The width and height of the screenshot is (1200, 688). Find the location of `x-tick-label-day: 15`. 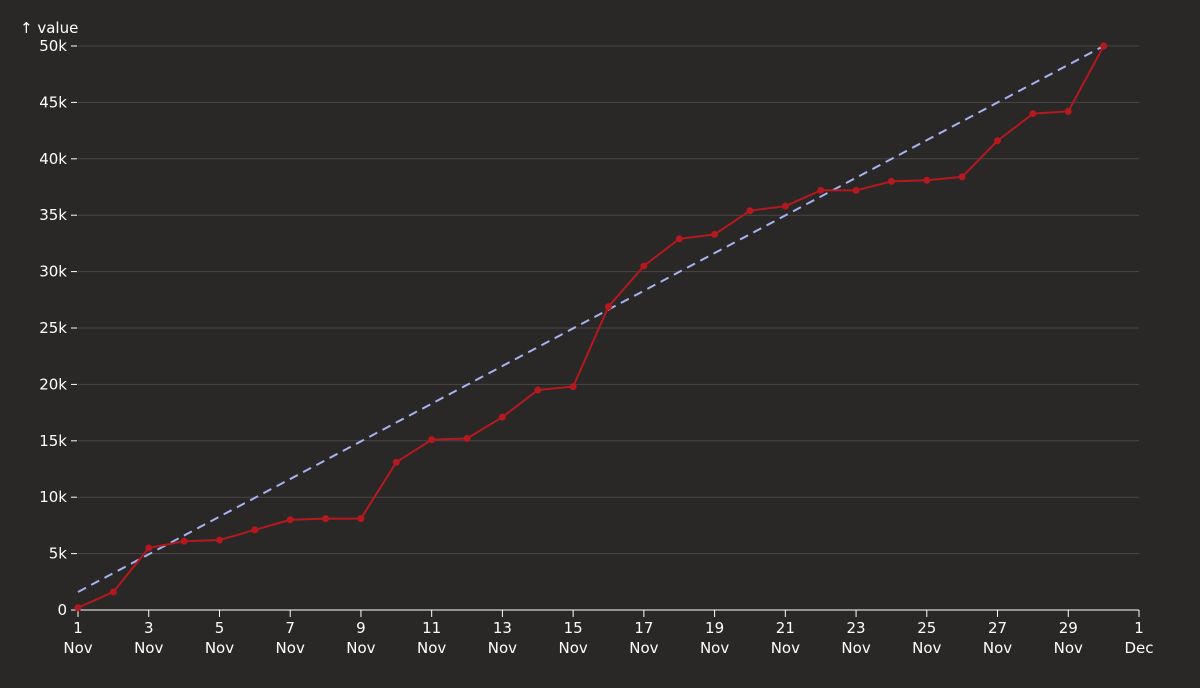

x-tick-label-day: 15 is located at coordinates (573, 628).